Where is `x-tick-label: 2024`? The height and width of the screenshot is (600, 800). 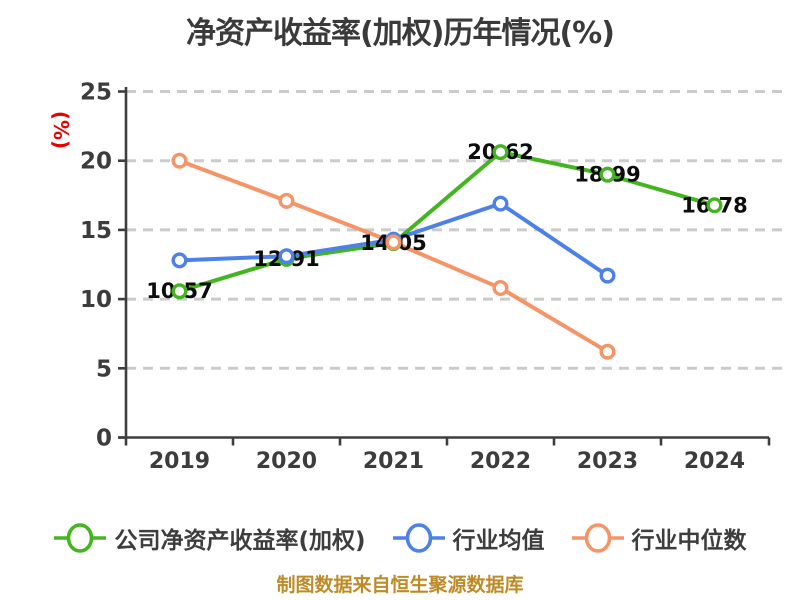
x-tick-label: 2024 is located at coordinates (714, 461).